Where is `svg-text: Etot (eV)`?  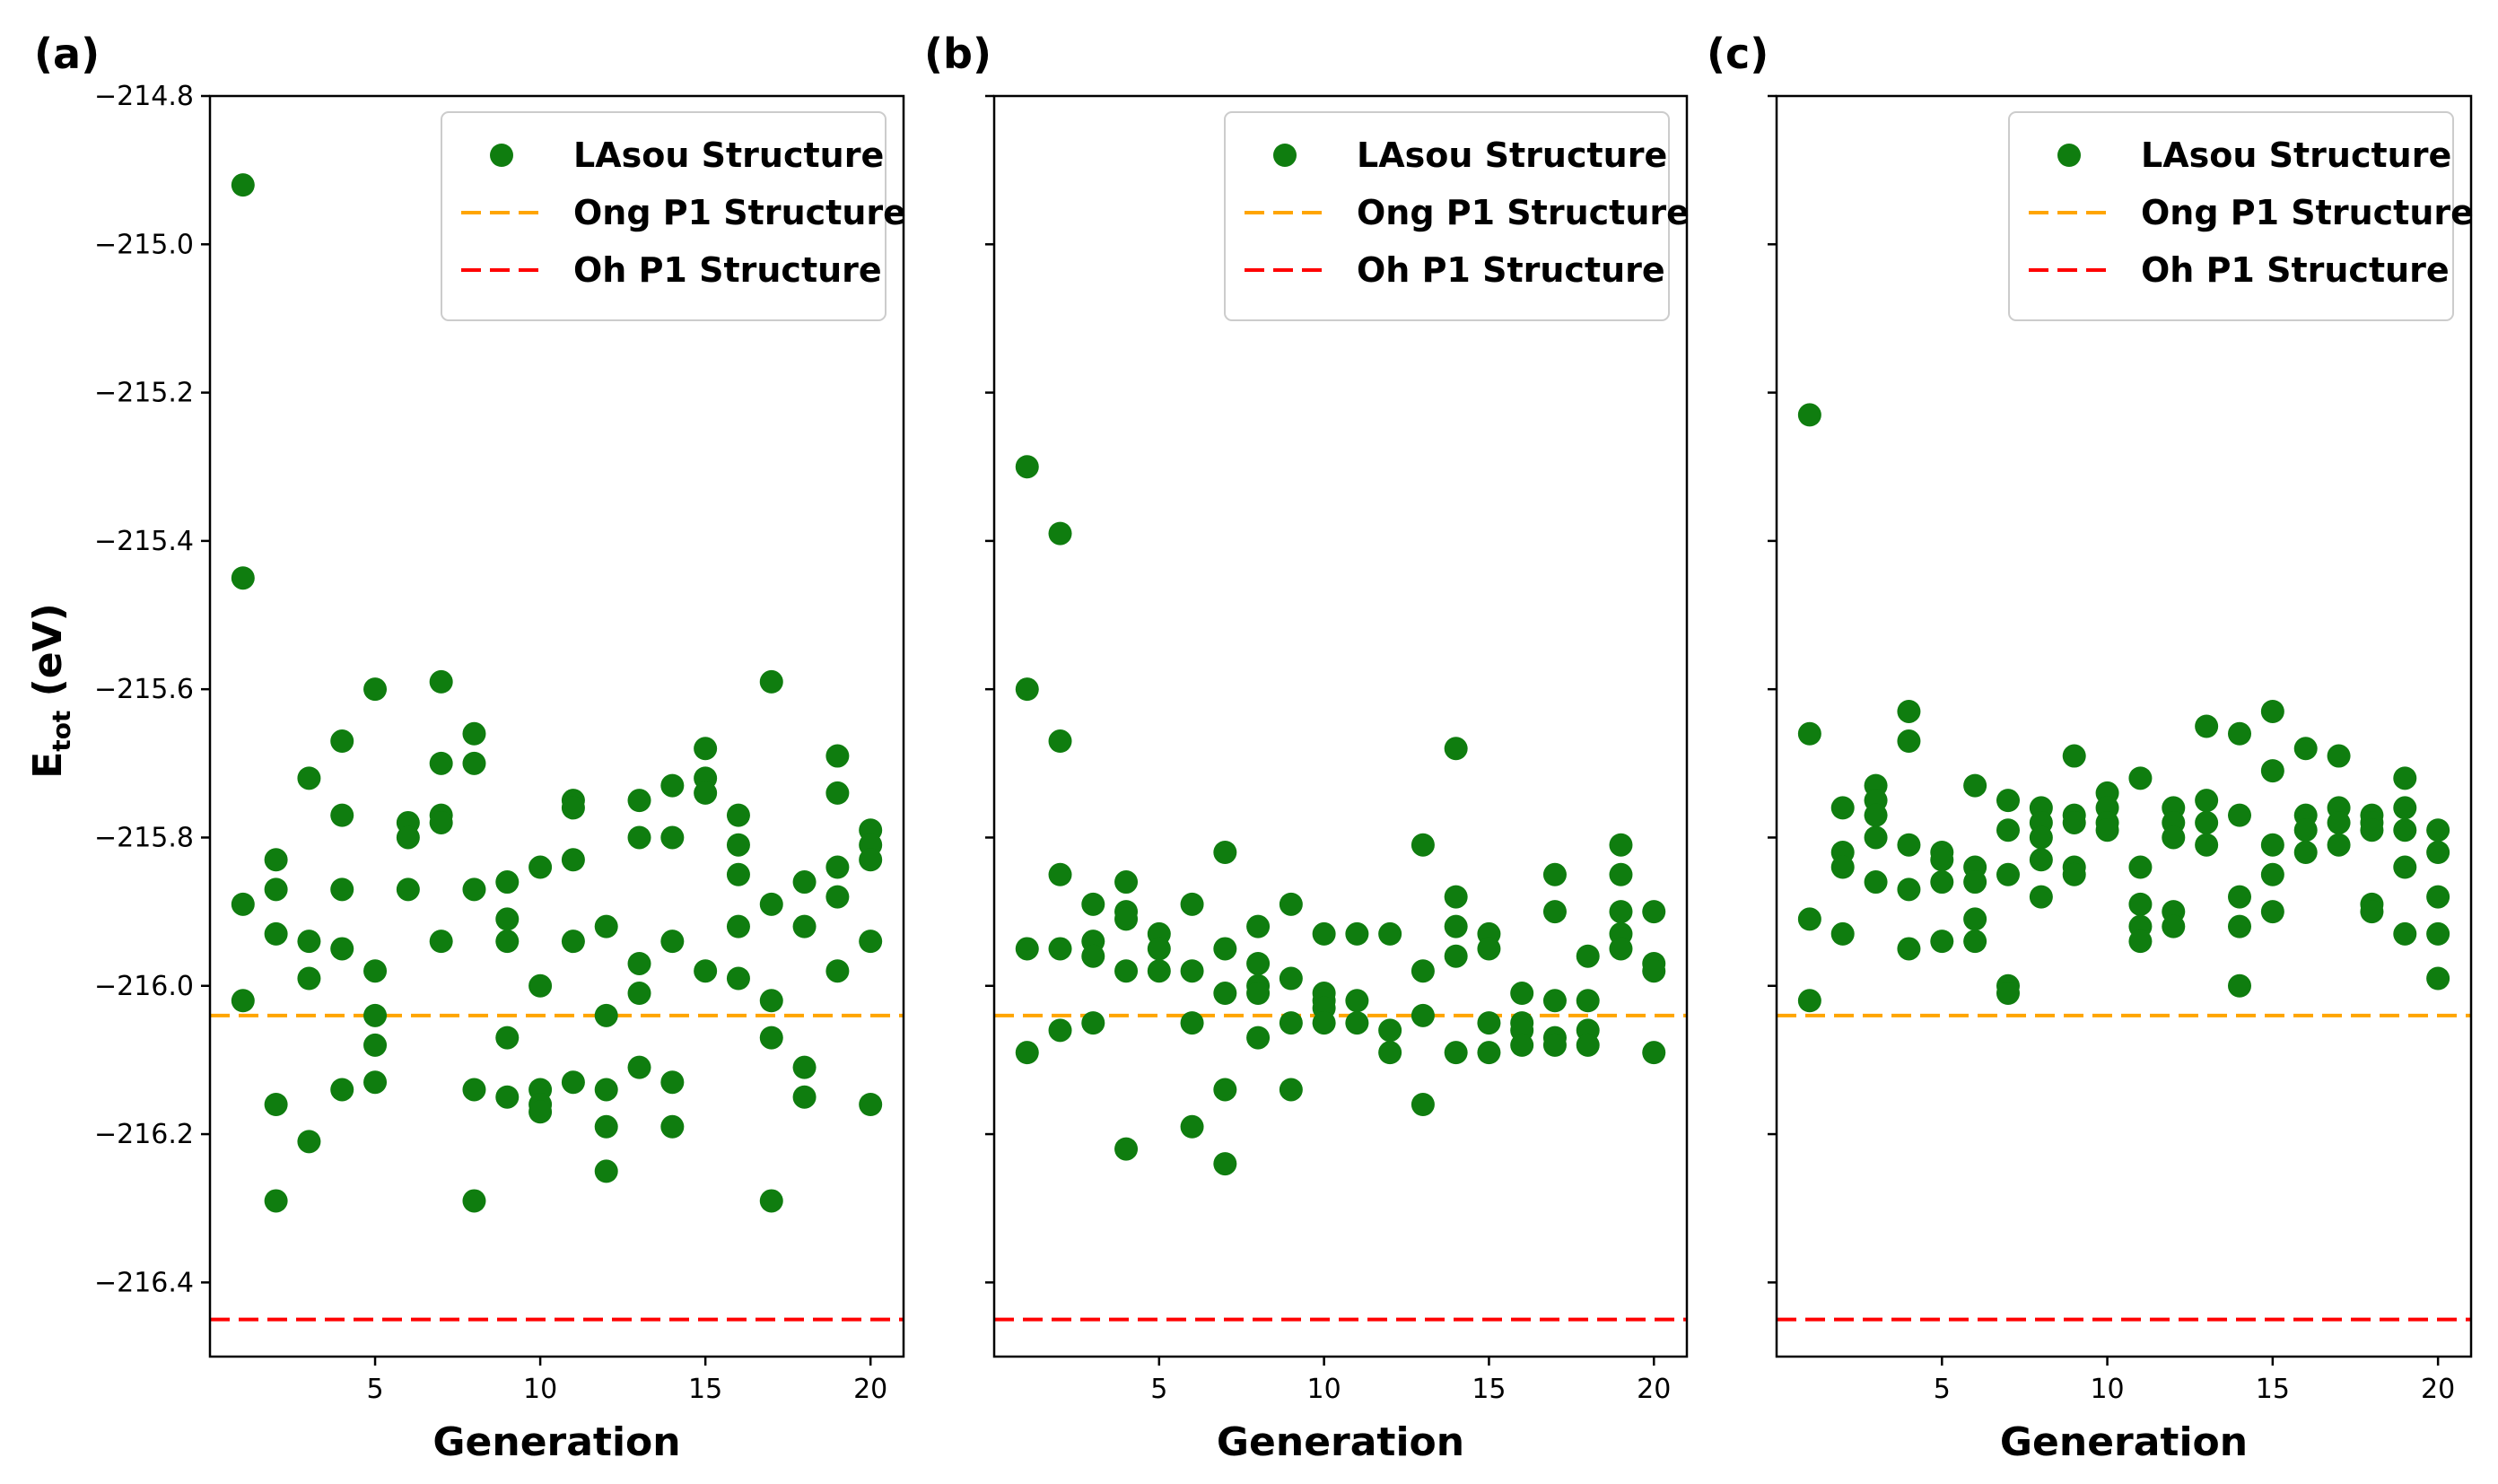 svg-text: Etot (eV) is located at coordinates (50, 691).